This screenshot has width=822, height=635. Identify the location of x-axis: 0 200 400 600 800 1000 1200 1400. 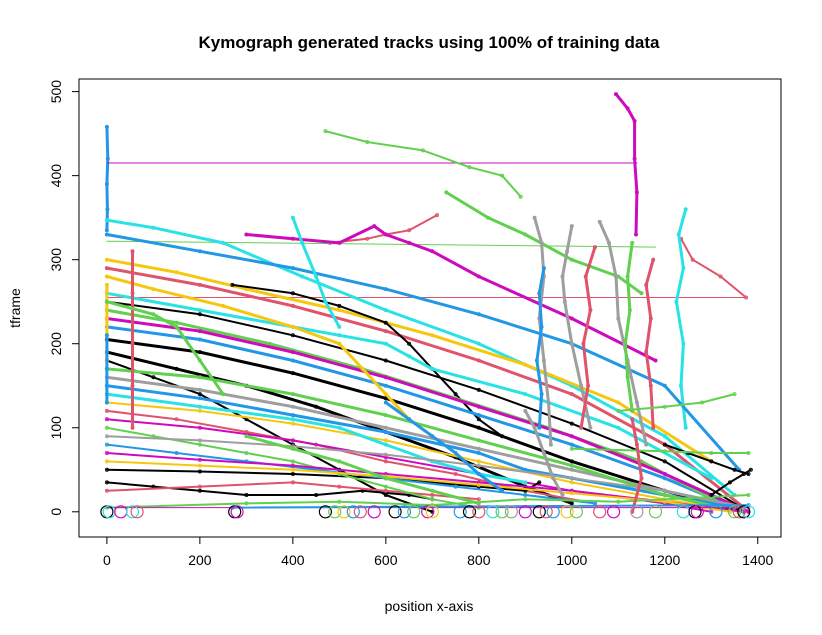
(438, 552).